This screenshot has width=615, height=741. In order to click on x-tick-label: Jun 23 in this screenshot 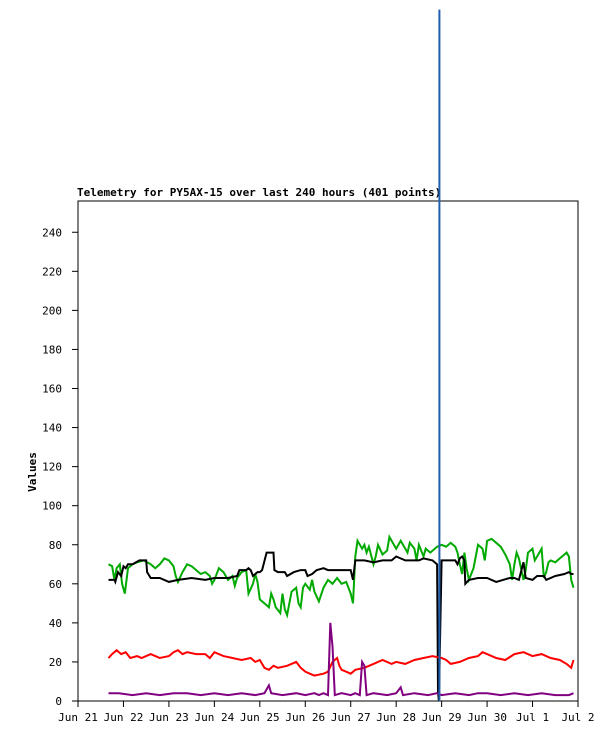, I will do `click(169, 717)`.